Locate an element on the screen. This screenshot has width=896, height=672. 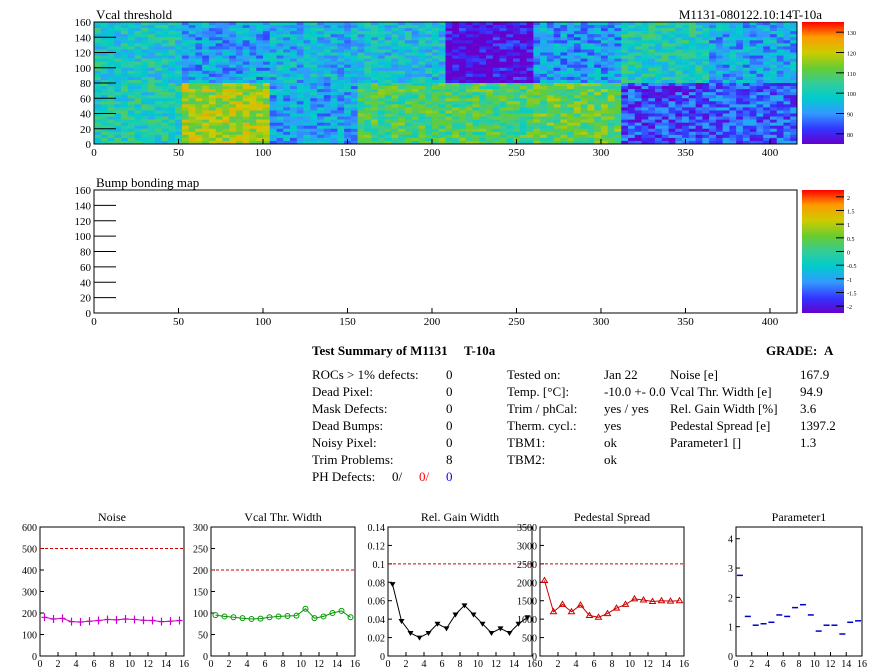
y-tick-label: 0 is located at coordinates (730, 657).